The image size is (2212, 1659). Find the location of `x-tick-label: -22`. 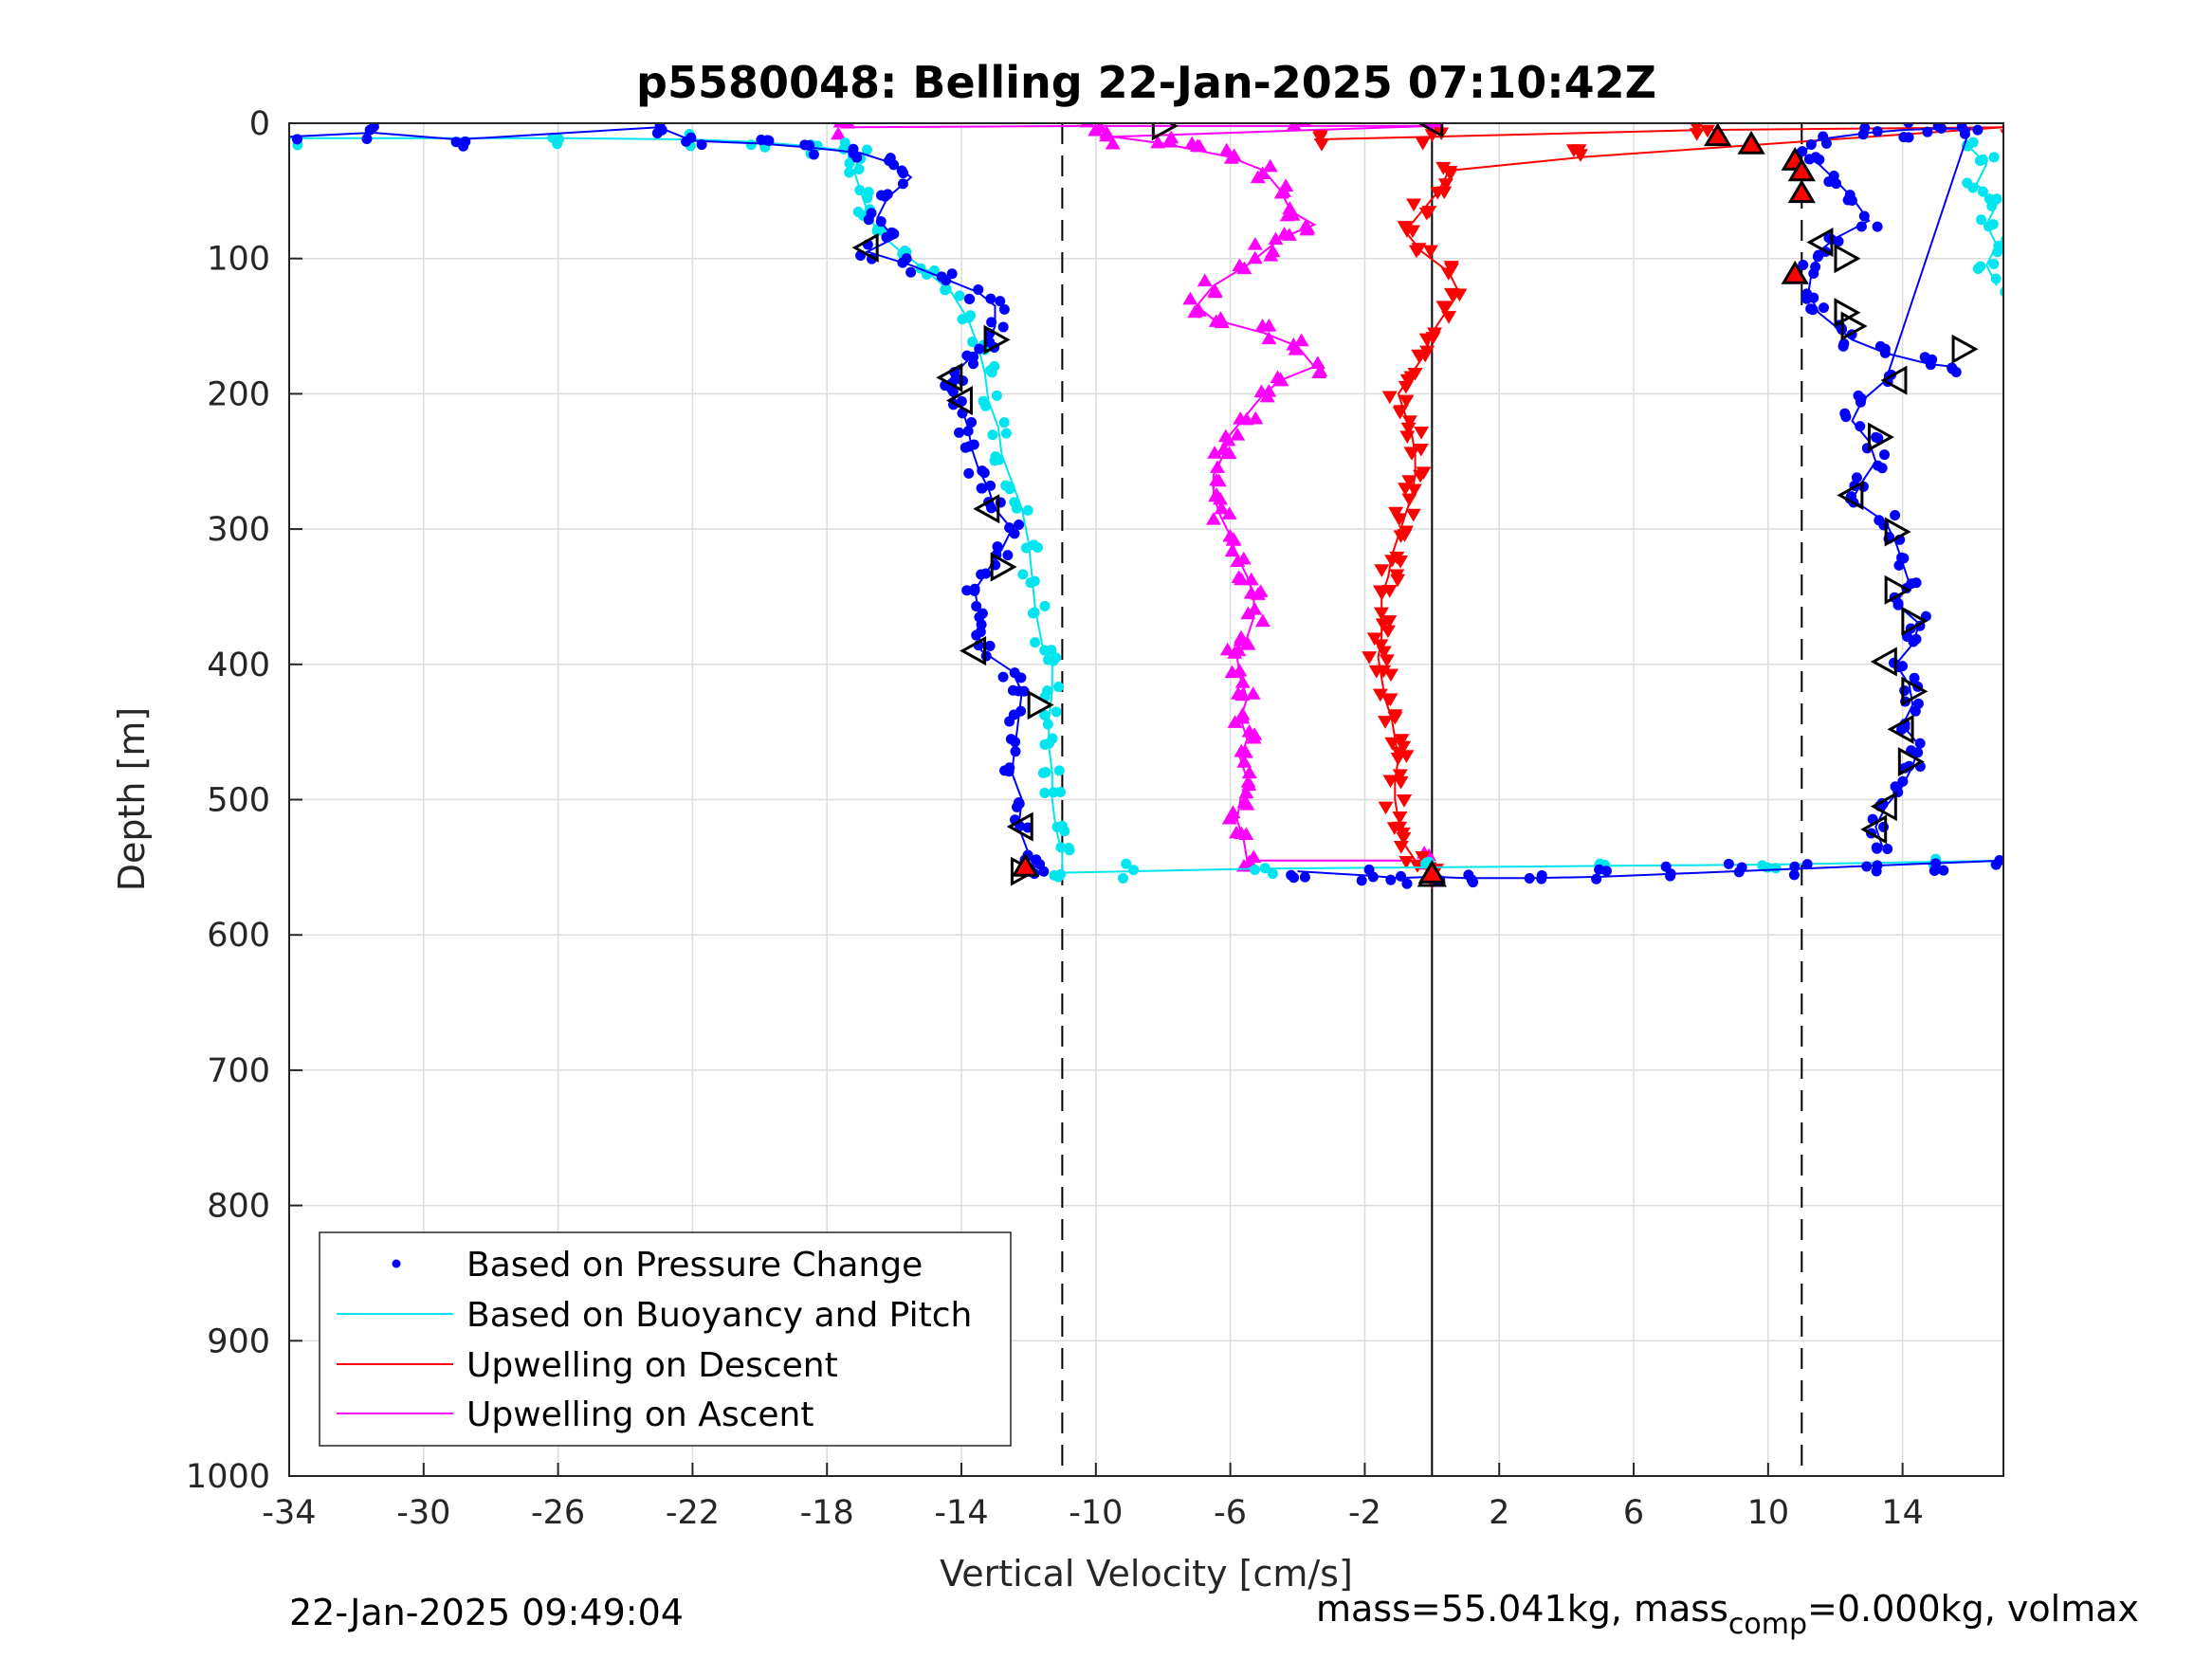

x-tick-label: -22 is located at coordinates (693, 1513).